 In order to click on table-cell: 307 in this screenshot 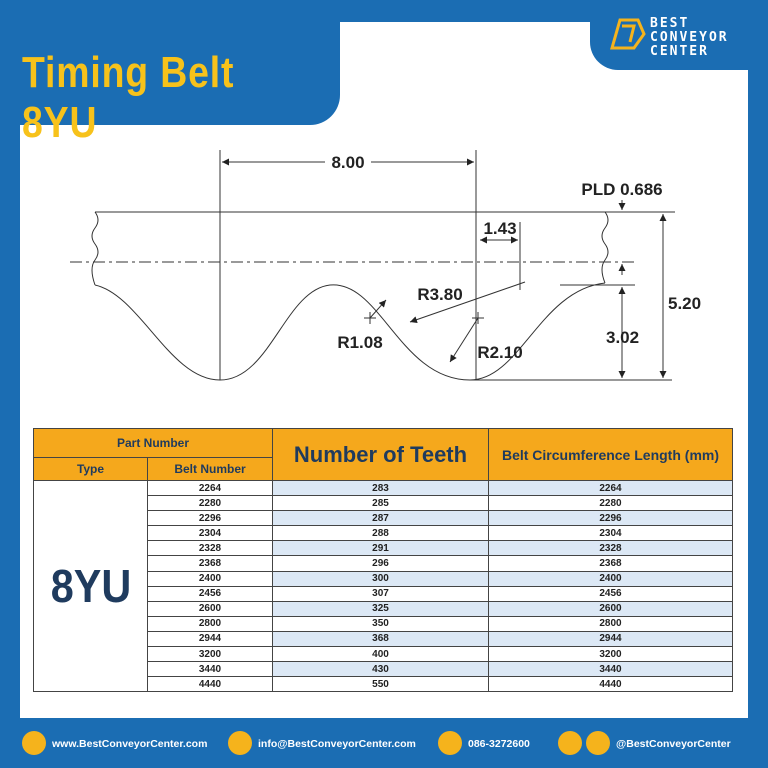, I will do `click(380, 593)`.